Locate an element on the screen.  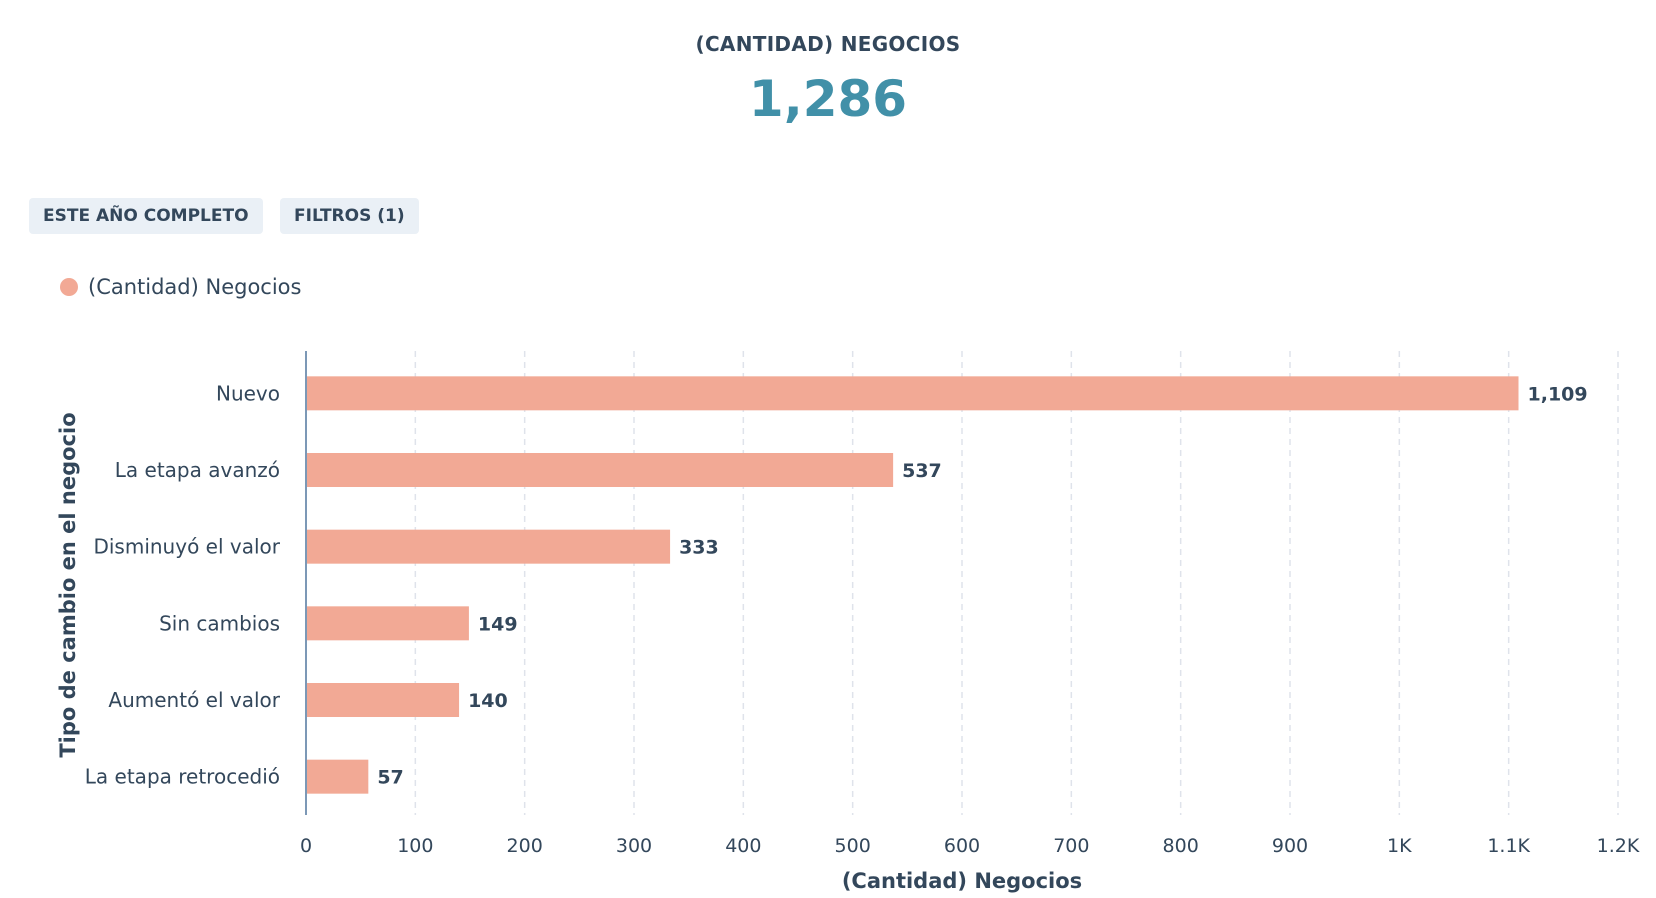
y-axis-title: Tipo de cambio en el negocio is located at coordinates (68, 584).